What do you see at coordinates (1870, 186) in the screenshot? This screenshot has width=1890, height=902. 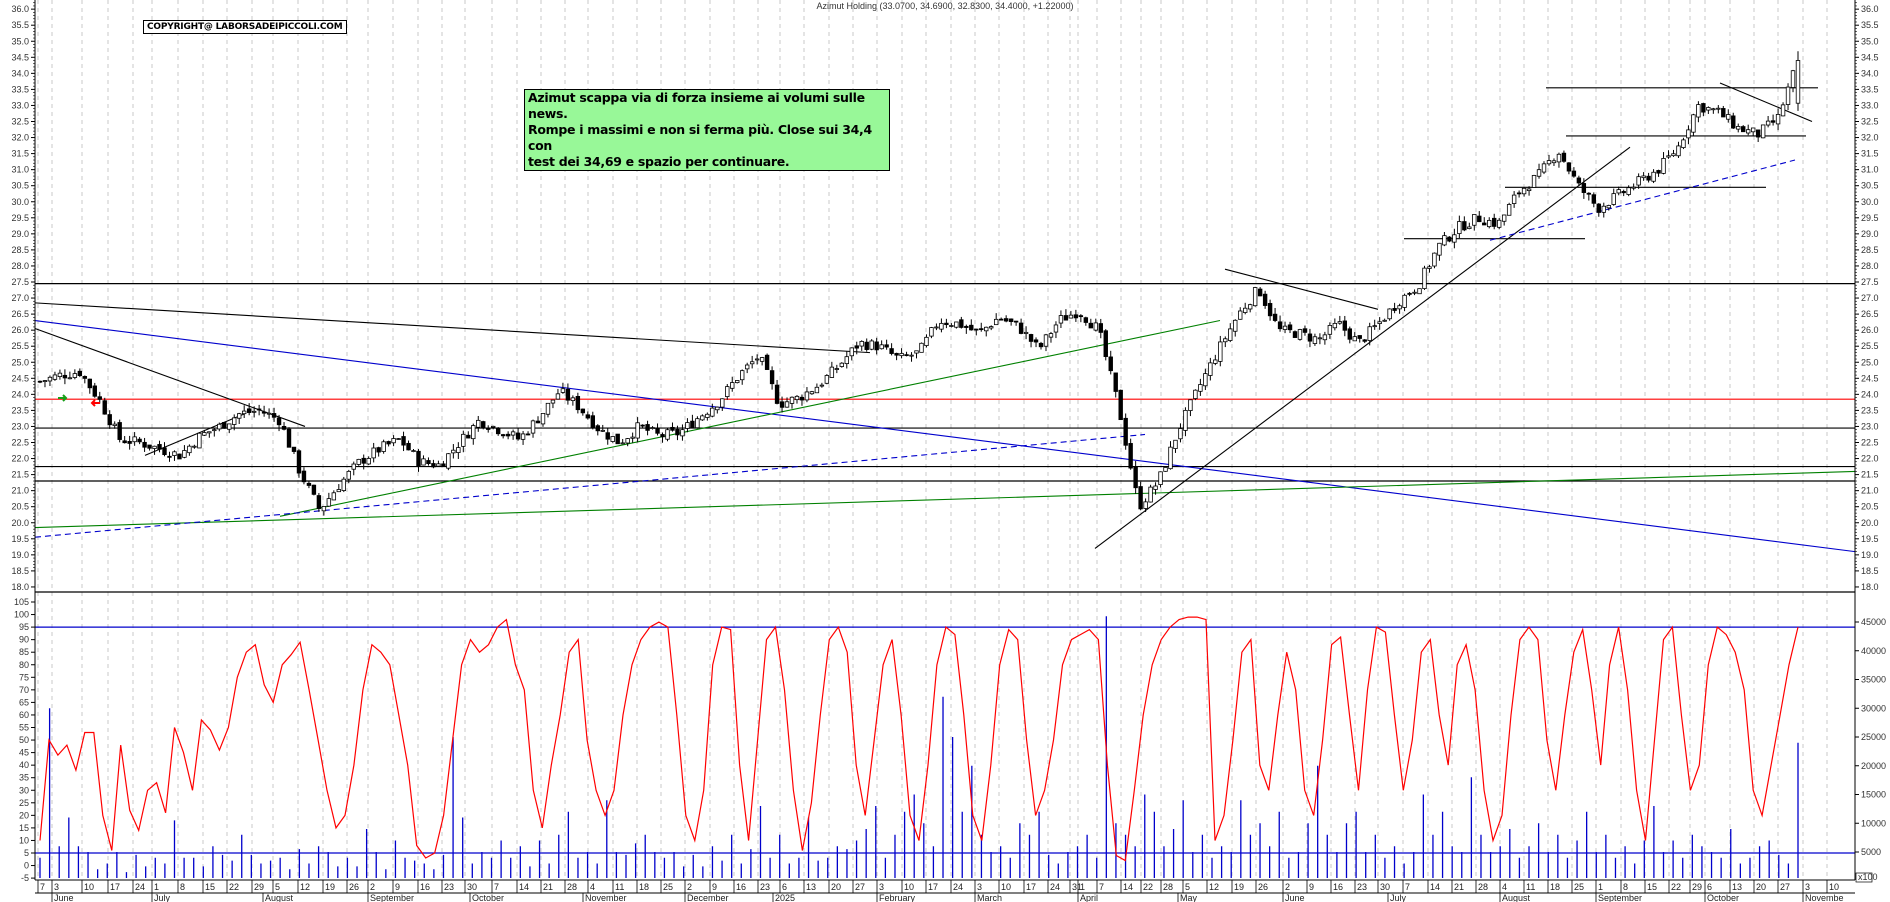 I see `svg-text: 30.5` at bounding box center [1870, 186].